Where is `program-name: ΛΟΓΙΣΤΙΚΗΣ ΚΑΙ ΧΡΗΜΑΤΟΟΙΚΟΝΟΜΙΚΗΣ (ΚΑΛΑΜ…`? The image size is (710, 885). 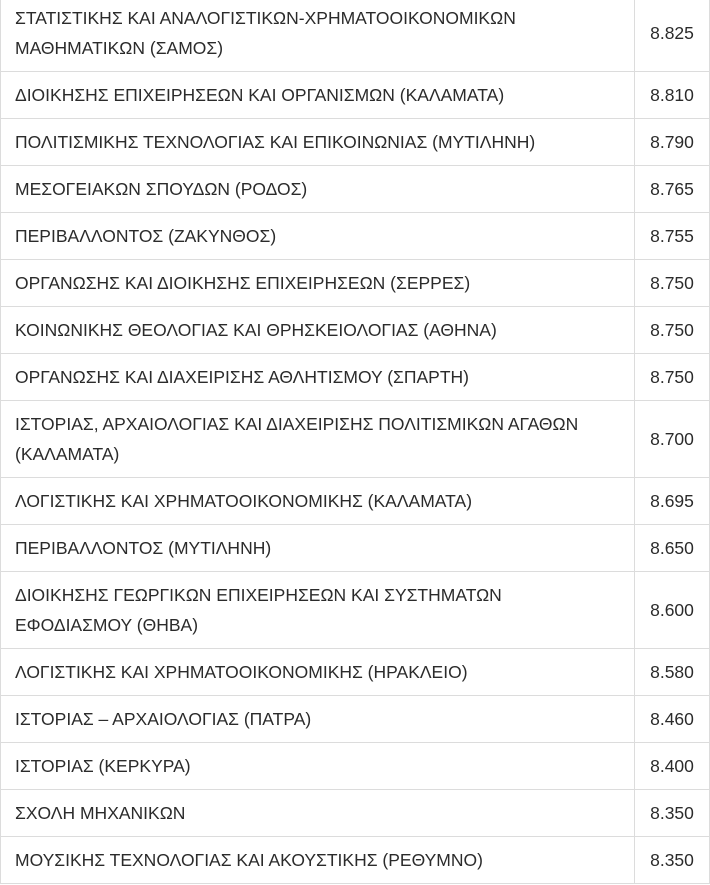 program-name: ΛΟΓΙΣΤΙΚΗΣ ΚΑΙ ΧΡΗΜΑΤΟΟΙΚΟΝΟΜΙΚΗΣ (ΚΑΛΑΜ… is located at coordinates (317, 501).